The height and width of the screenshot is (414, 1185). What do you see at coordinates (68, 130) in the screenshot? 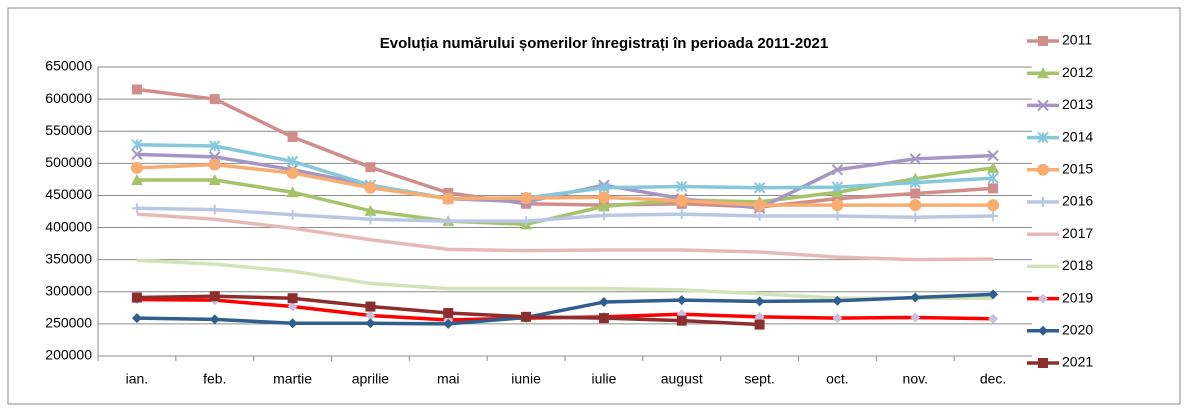
I see `y-tick-label: 550000` at bounding box center [68, 130].